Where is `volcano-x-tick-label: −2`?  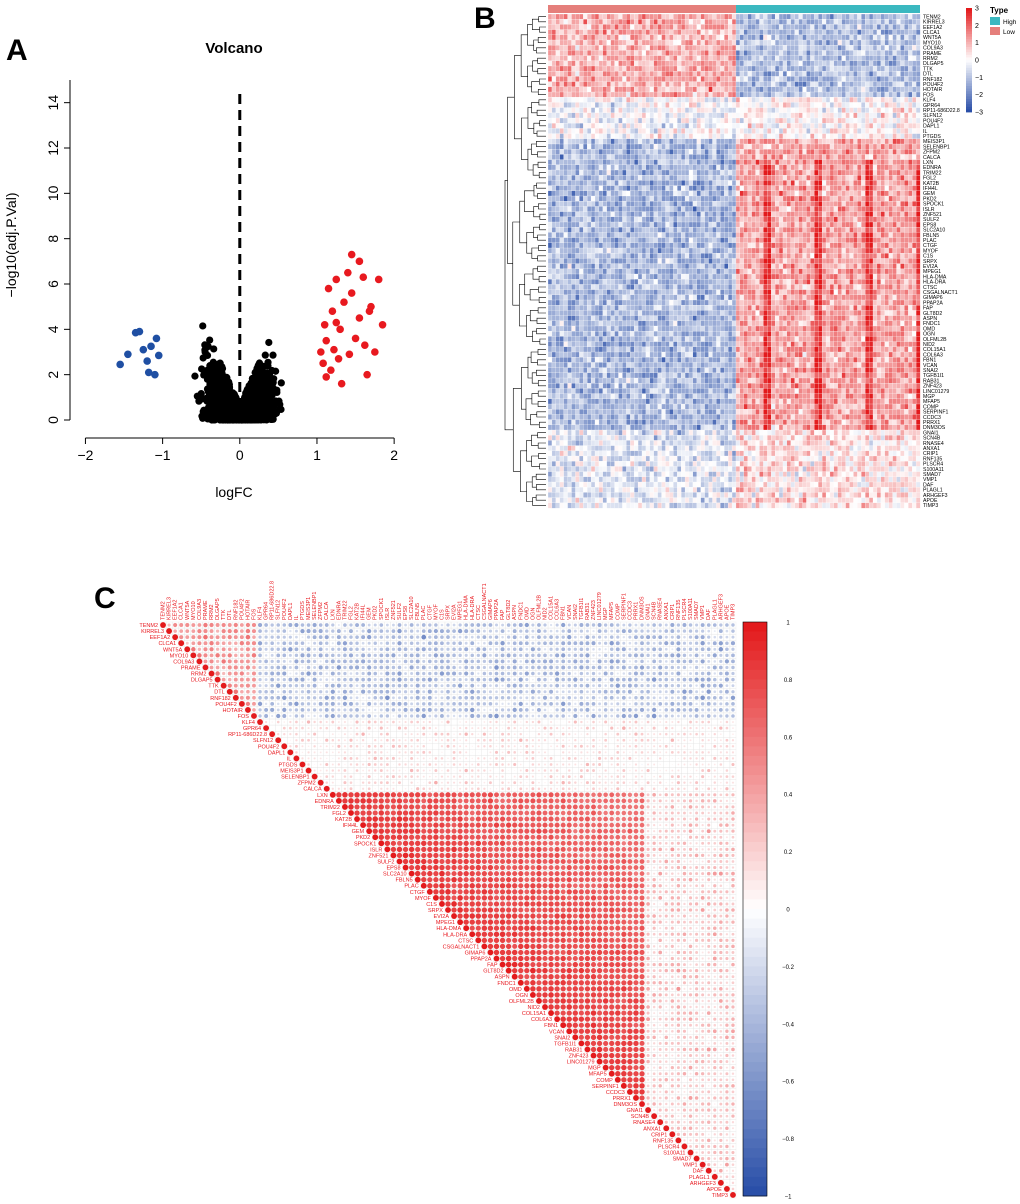
volcano-x-tick-label: −2 is located at coordinates (85, 455).